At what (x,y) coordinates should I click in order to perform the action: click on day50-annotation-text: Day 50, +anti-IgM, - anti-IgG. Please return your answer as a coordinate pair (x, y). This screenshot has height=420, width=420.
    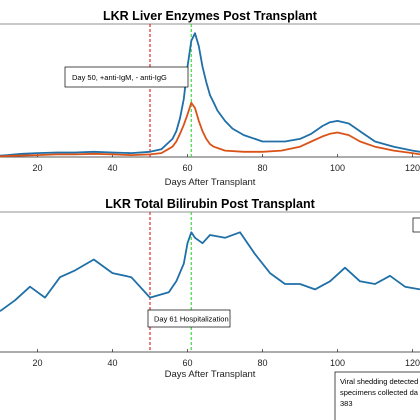
    Looking at the image, I should click on (119, 77).